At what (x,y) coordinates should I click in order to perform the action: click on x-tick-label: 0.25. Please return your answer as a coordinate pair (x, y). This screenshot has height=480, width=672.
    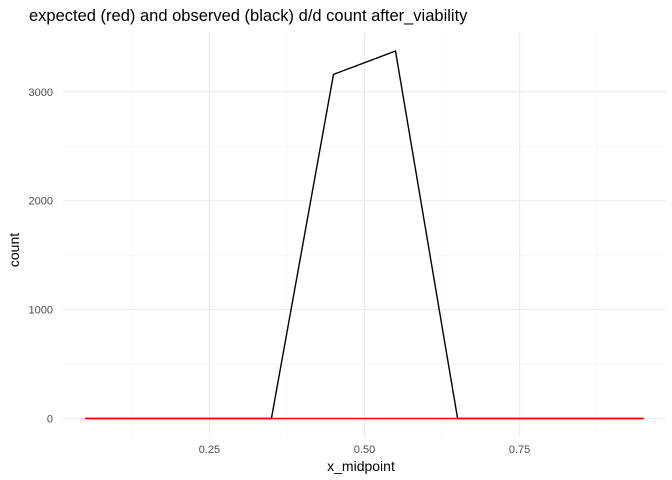
    Looking at the image, I should click on (209, 450).